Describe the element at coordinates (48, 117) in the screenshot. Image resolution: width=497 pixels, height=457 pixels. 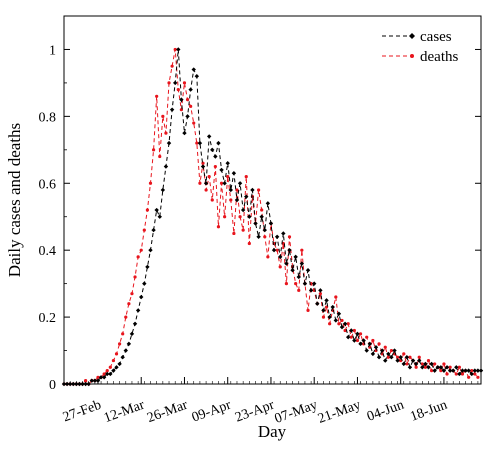
I see `y-tick-label: 0.8` at that location.